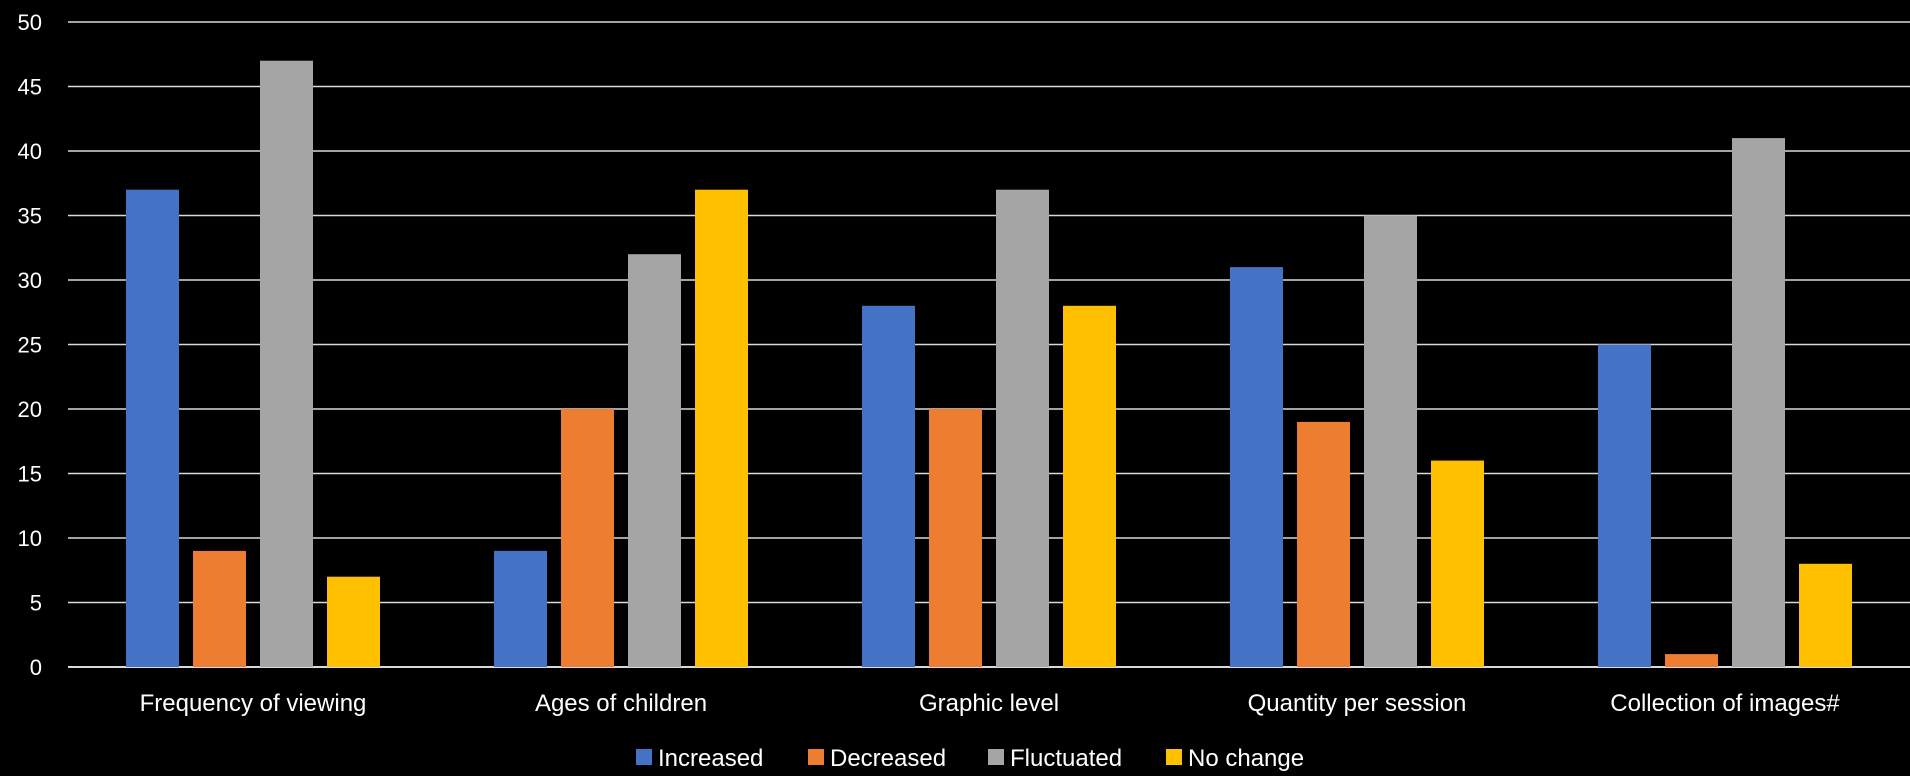 The image size is (1910, 776). I want to click on y-tick-label: 15, so click(30, 474).